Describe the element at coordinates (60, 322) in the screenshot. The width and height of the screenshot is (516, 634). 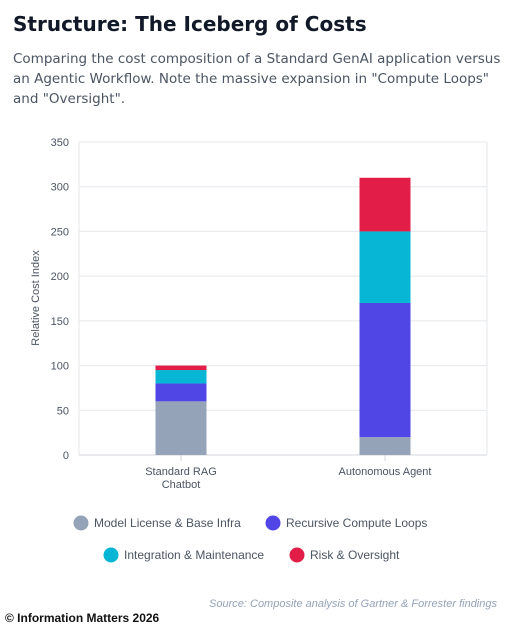
I see `y-tick-label: 150` at that location.